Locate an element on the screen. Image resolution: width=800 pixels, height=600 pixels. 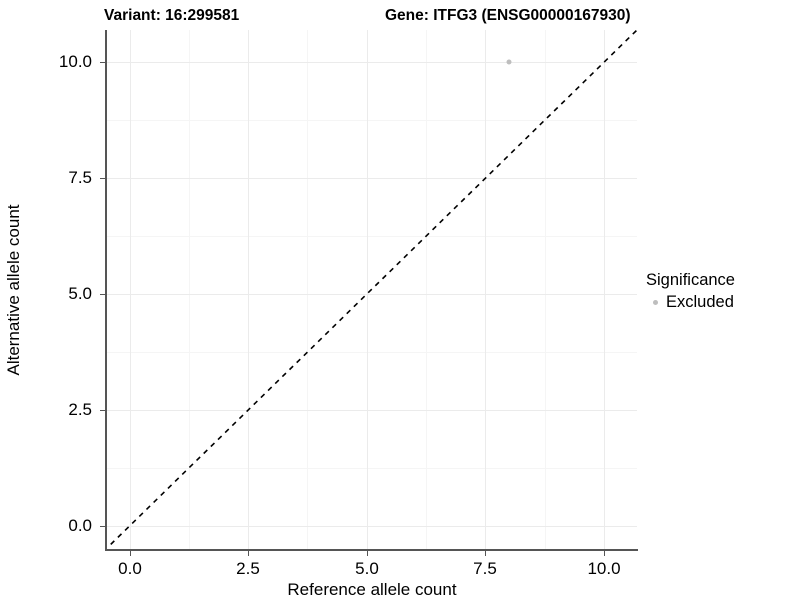
legend-swatch is located at coordinates (655, 302).